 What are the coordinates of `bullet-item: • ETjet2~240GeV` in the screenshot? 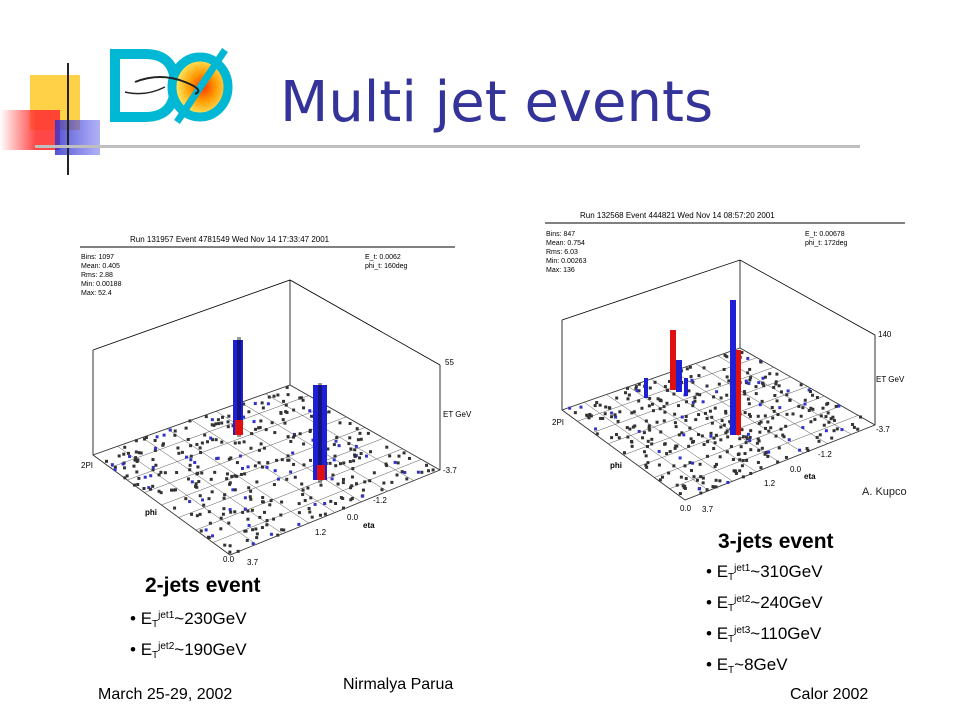 It's located at (764, 603).